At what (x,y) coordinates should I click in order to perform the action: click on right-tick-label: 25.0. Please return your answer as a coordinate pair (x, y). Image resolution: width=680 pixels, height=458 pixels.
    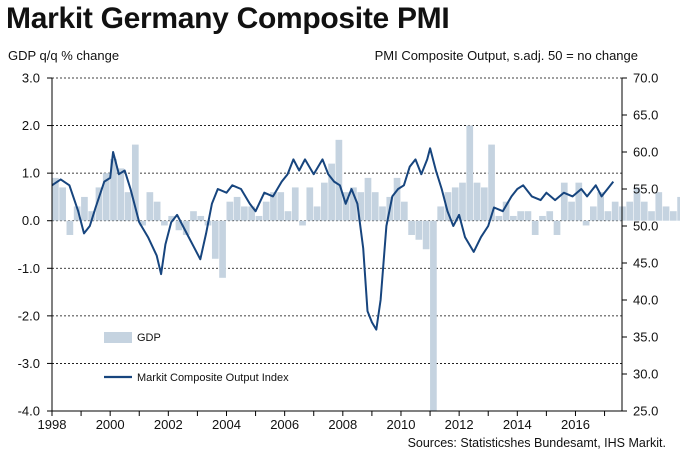
    Looking at the image, I should click on (645, 411).